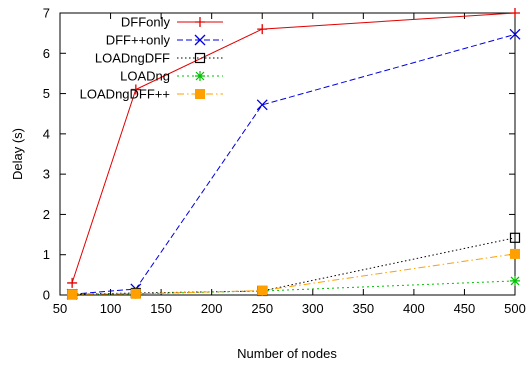 The image size is (529, 368). What do you see at coordinates (111, 308) in the screenshot?
I see `x-tick-label: 100` at bounding box center [111, 308].